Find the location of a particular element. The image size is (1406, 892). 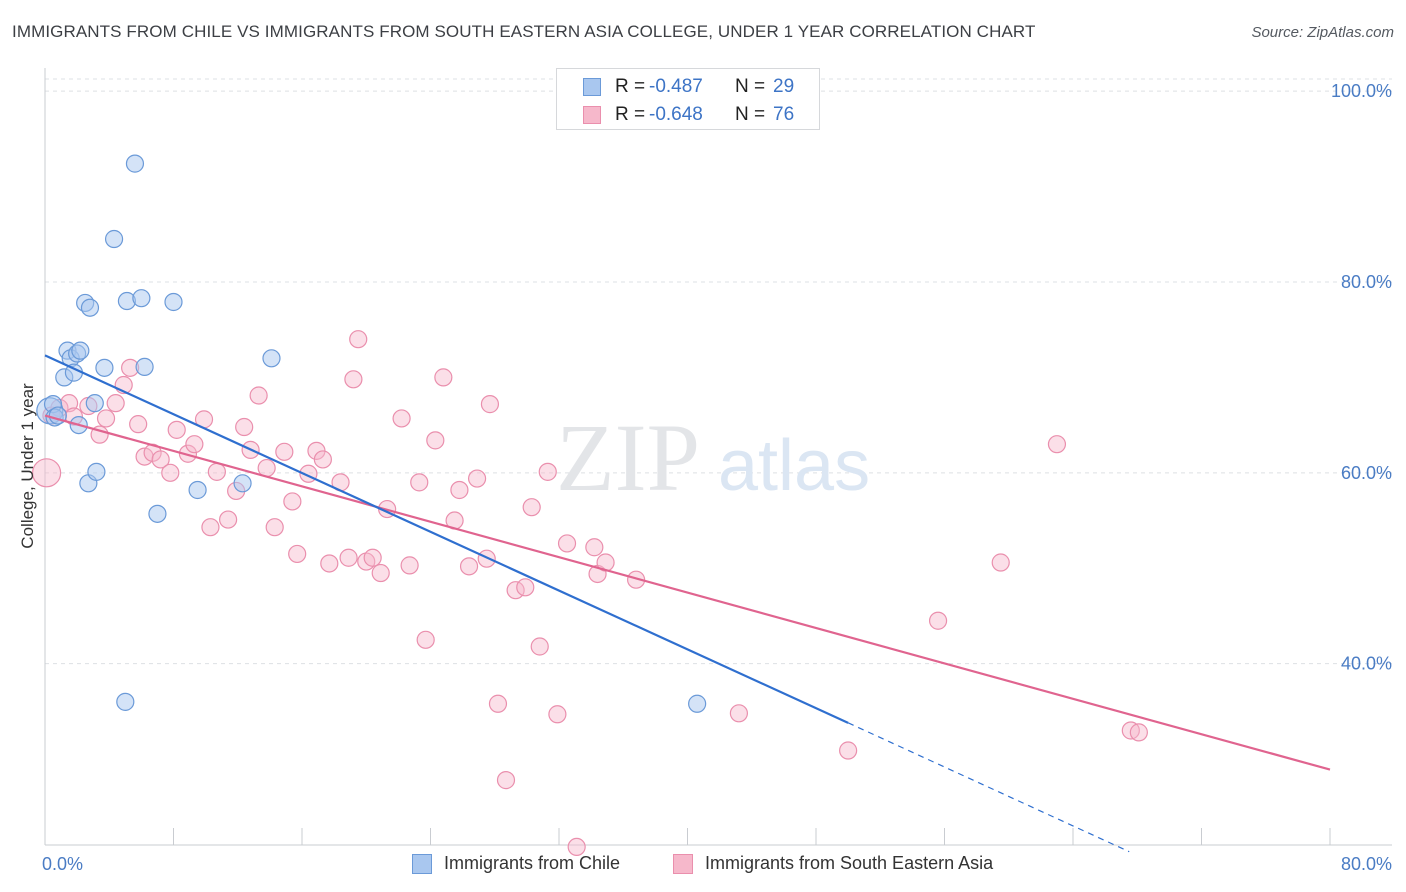

watermark: ZIP atlas is located at coordinates (713, 457).